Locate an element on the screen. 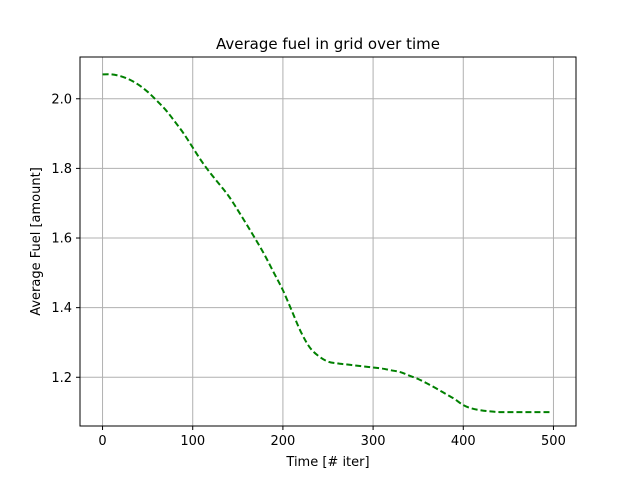  y-tick-label: 2.0 is located at coordinates (61, 99).